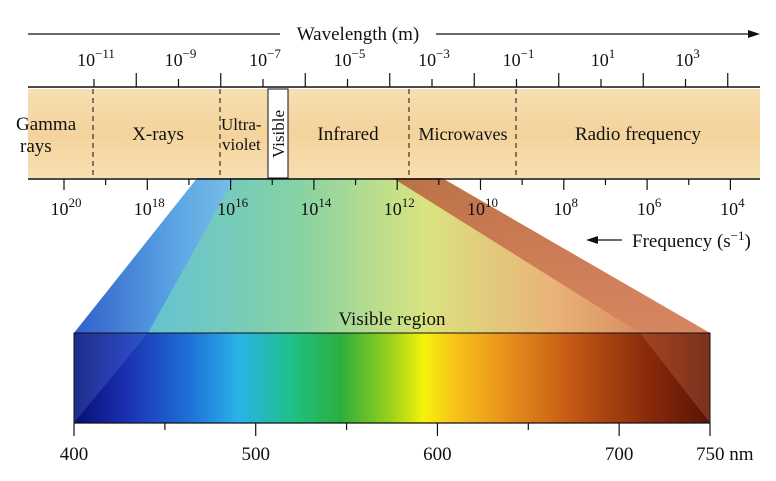  I want to click on wavelength-tick-label-exp: −9, so click(190, 53).